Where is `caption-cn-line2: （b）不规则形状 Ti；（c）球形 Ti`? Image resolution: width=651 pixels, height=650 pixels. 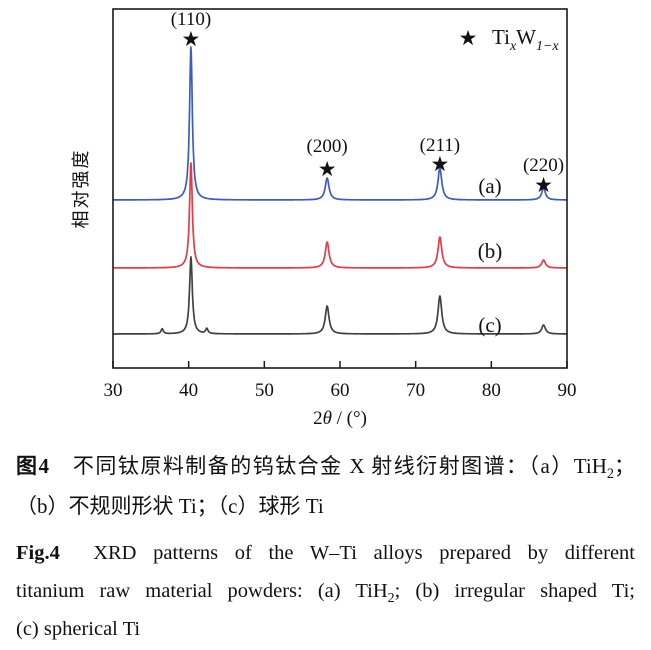
caption-cn-line2: （b）不规则形状 Ti；（c）球形 Ti is located at coordinates (325, 506).